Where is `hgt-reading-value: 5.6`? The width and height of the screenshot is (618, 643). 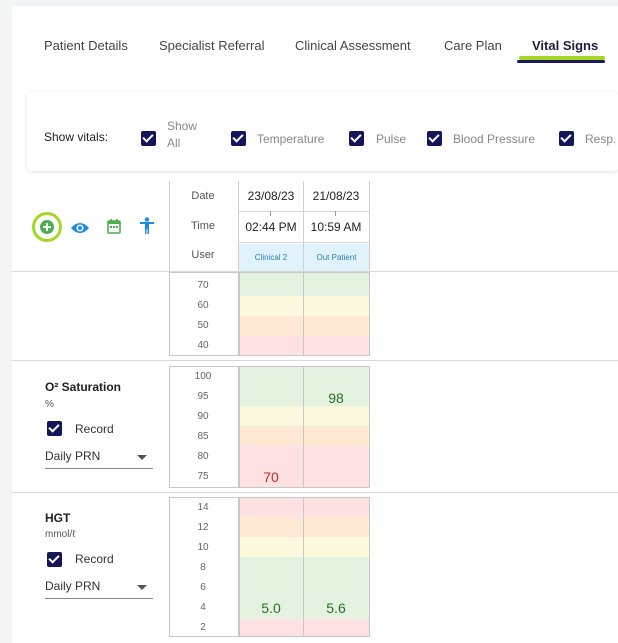 hgt-reading-value: 5.6 is located at coordinates (336, 608).